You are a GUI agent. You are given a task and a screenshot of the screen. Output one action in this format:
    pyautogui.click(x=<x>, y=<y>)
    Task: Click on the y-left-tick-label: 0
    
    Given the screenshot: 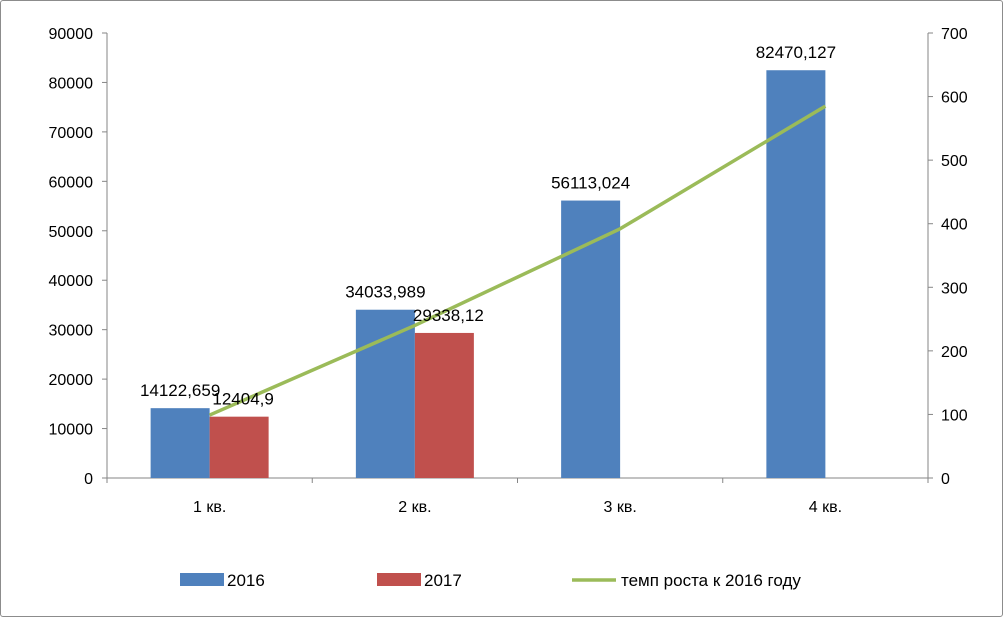 What is the action you would take?
    pyautogui.click(x=88, y=479)
    